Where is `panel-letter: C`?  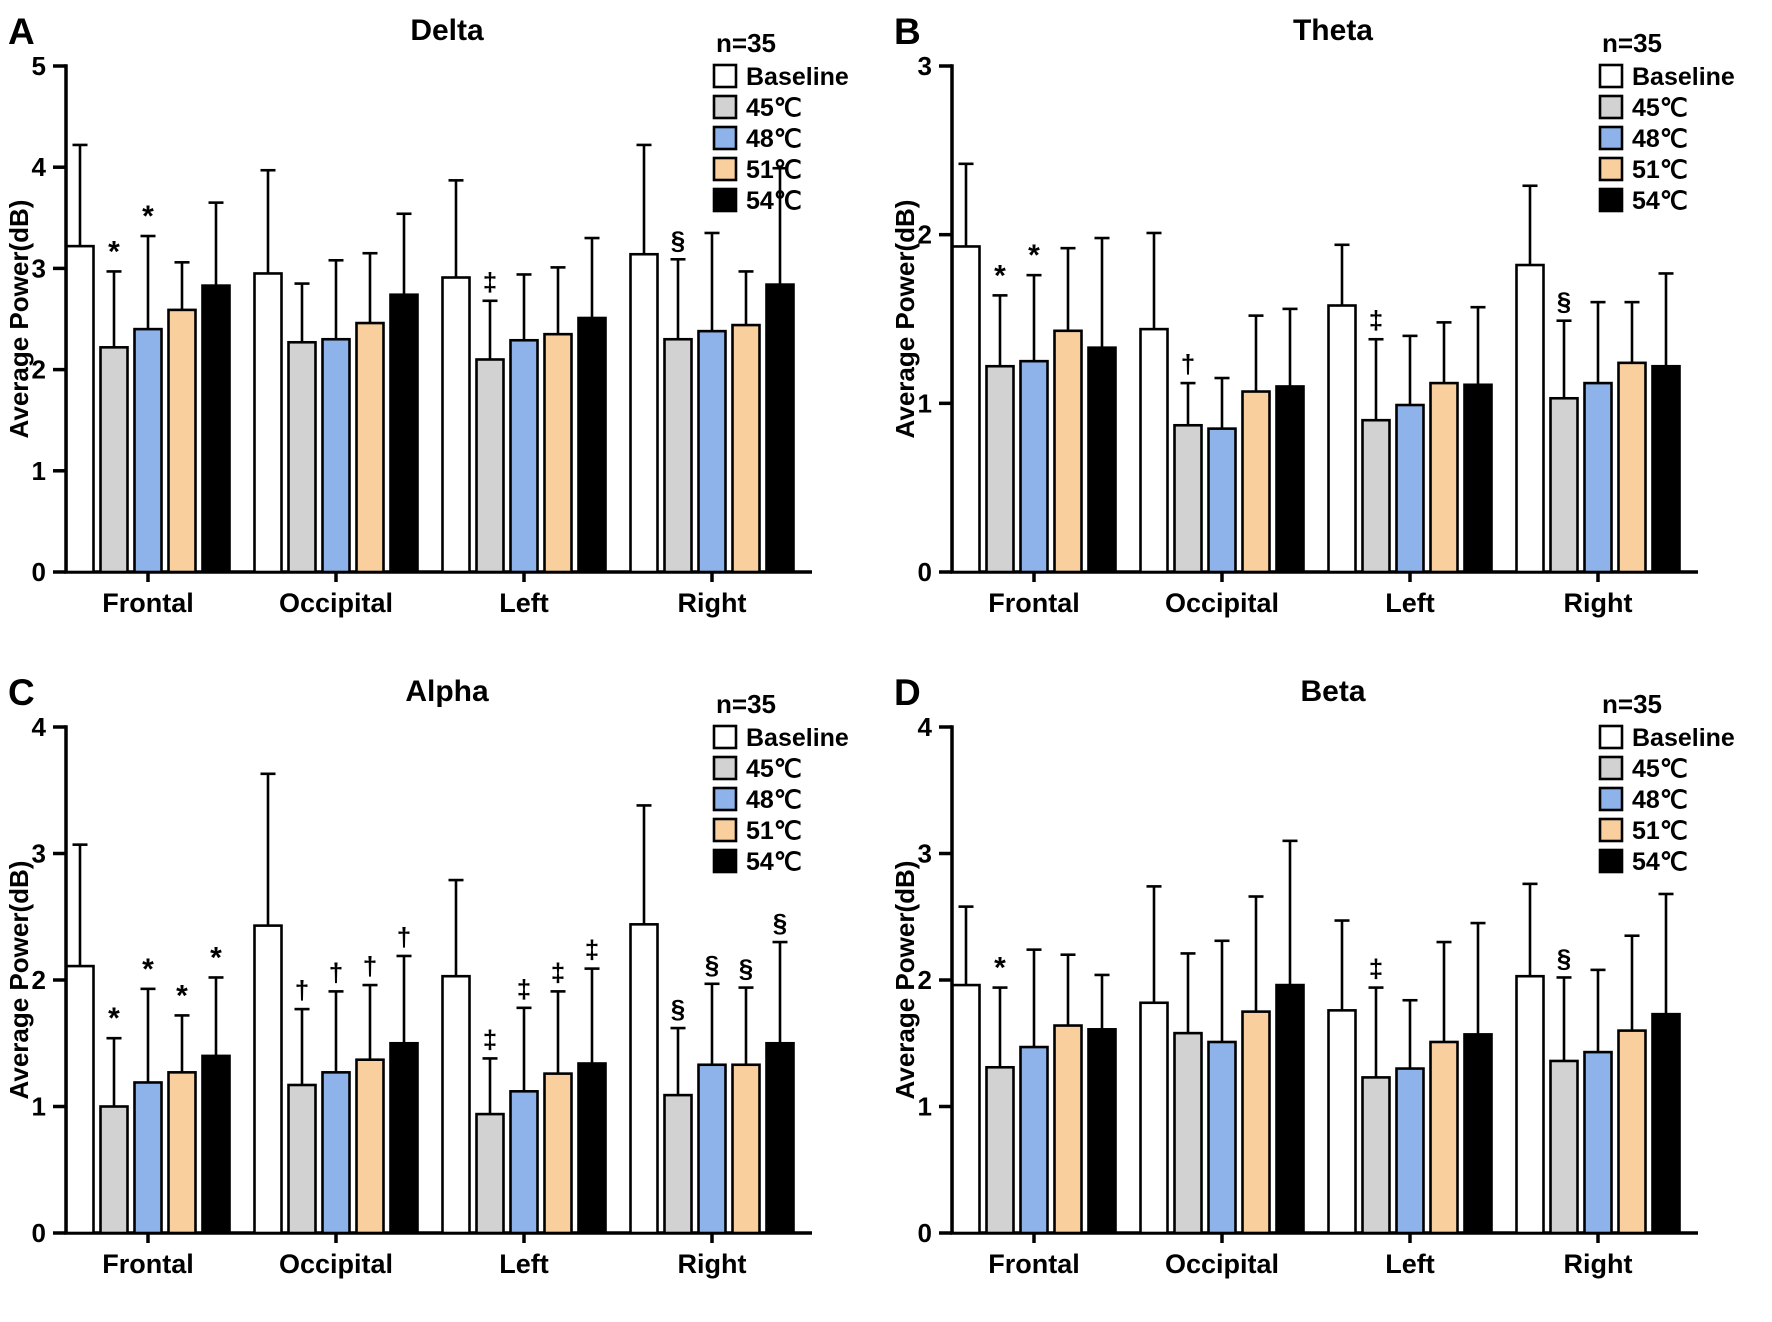
panel-letter: C is located at coordinates (21, 692).